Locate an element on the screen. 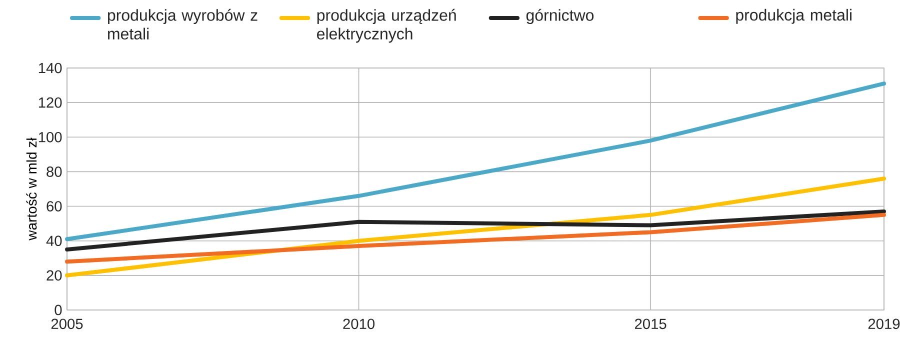 The height and width of the screenshot is (346, 907). y-tick-label: 60 is located at coordinates (54, 206).